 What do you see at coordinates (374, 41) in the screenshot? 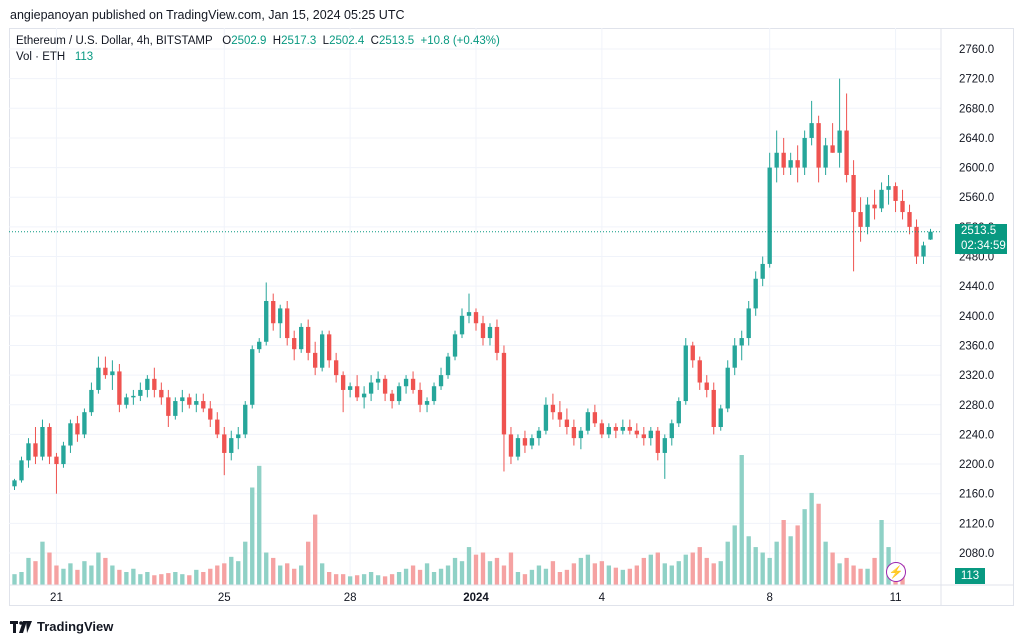
I see `close-label: C` at bounding box center [374, 41].